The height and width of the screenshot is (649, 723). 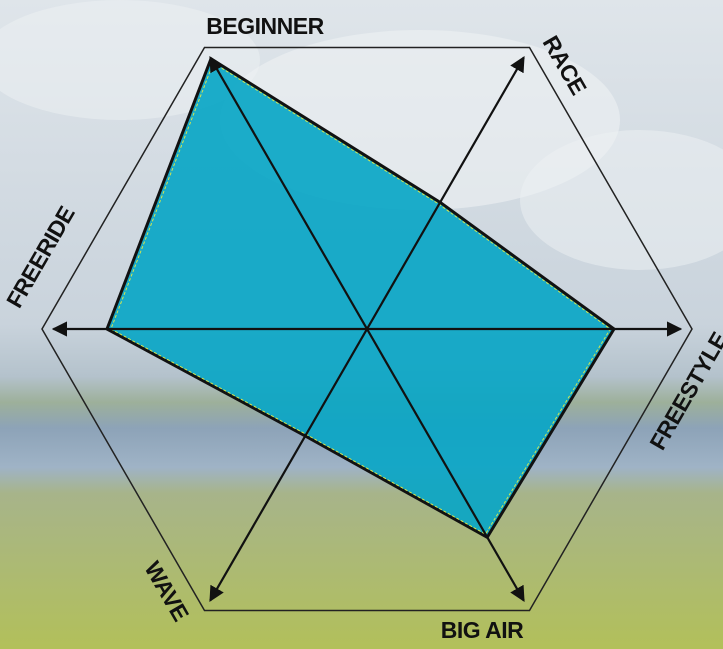 I want to click on axis-label: BEGINNER, so click(x=265, y=26).